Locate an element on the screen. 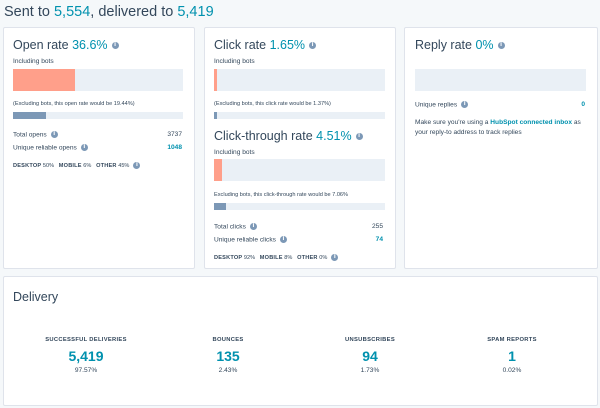 This screenshot has height=408, width=600. click-rate-bar is located at coordinates (299, 80).